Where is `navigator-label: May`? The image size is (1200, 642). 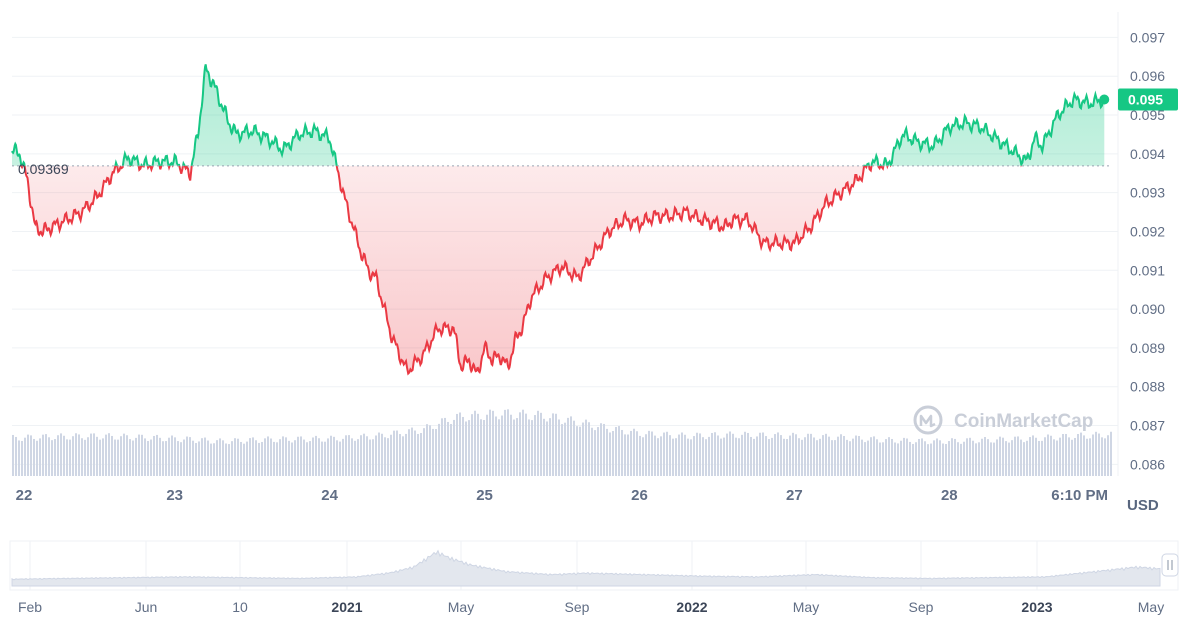 navigator-label: May is located at coordinates (461, 607).